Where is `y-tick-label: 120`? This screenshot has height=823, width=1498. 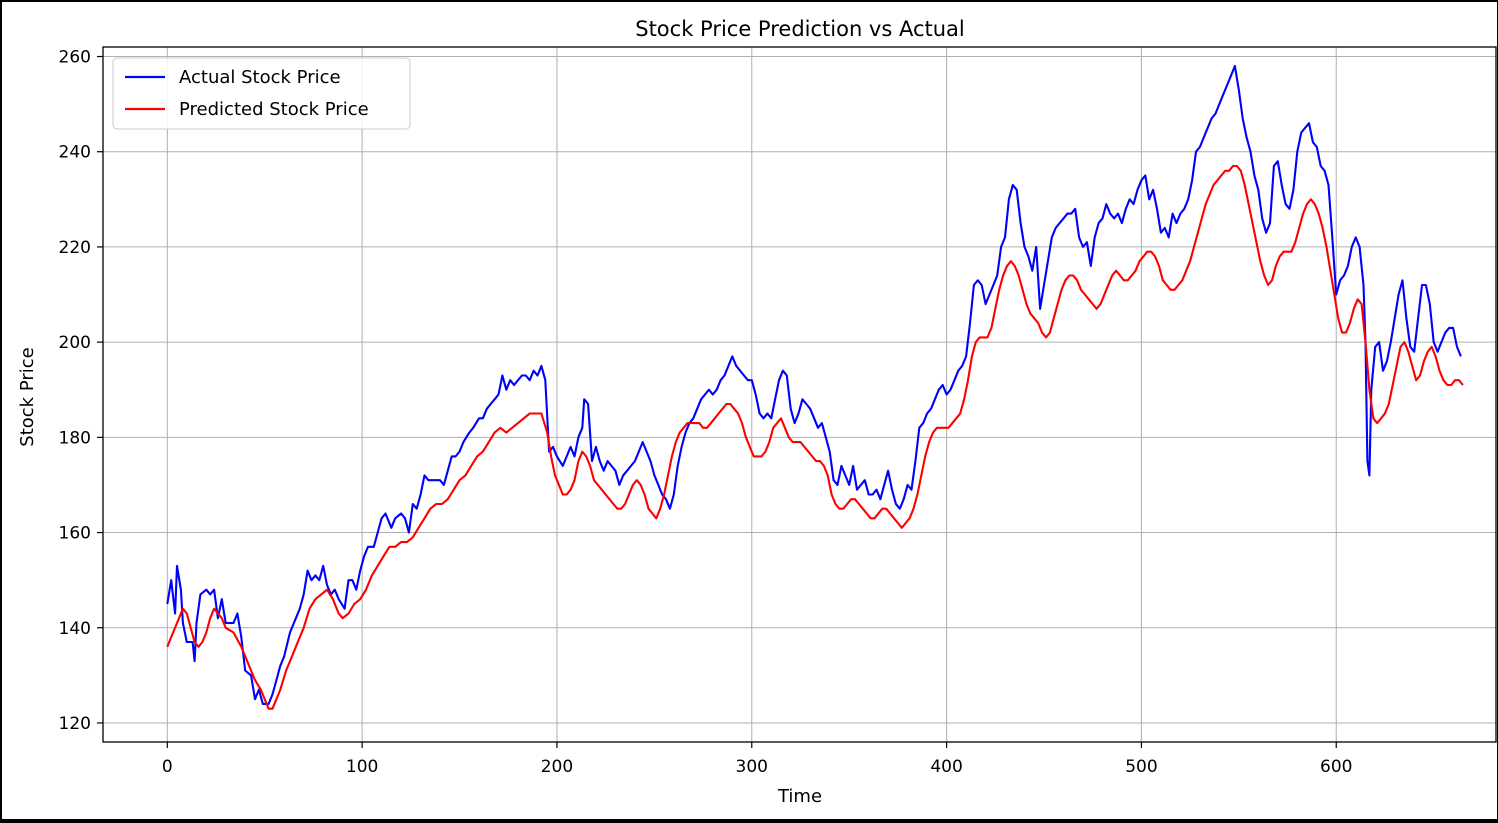
y-tick-label: 120 is located at coordinates (75, 724).